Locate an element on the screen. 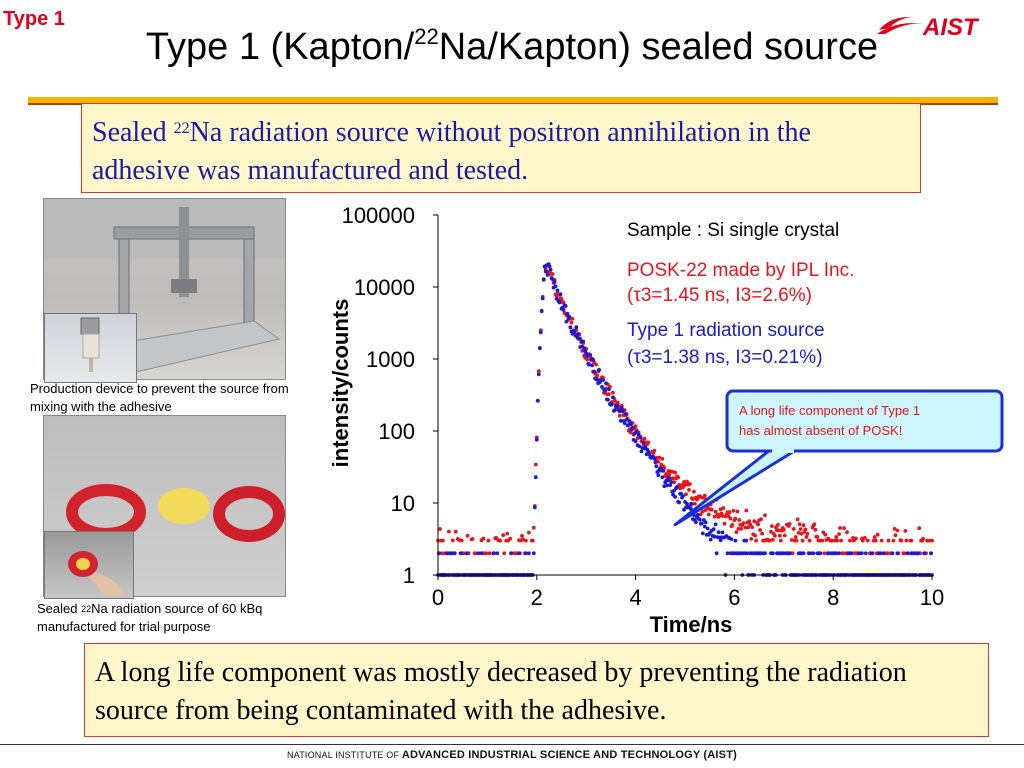  y-tick-label: 1000 is located at coordinates (390, 359).